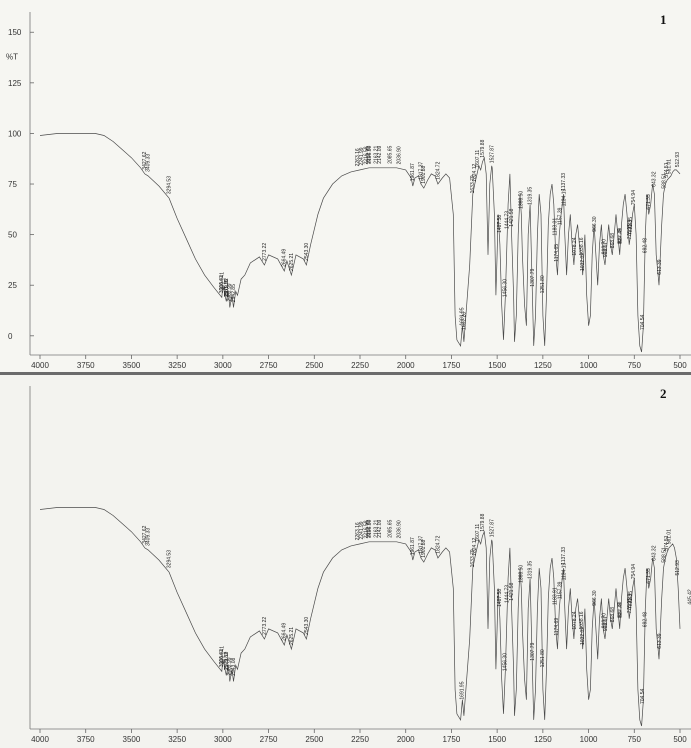  I want to click on peak-label: 1456.30, so click(506, 662).